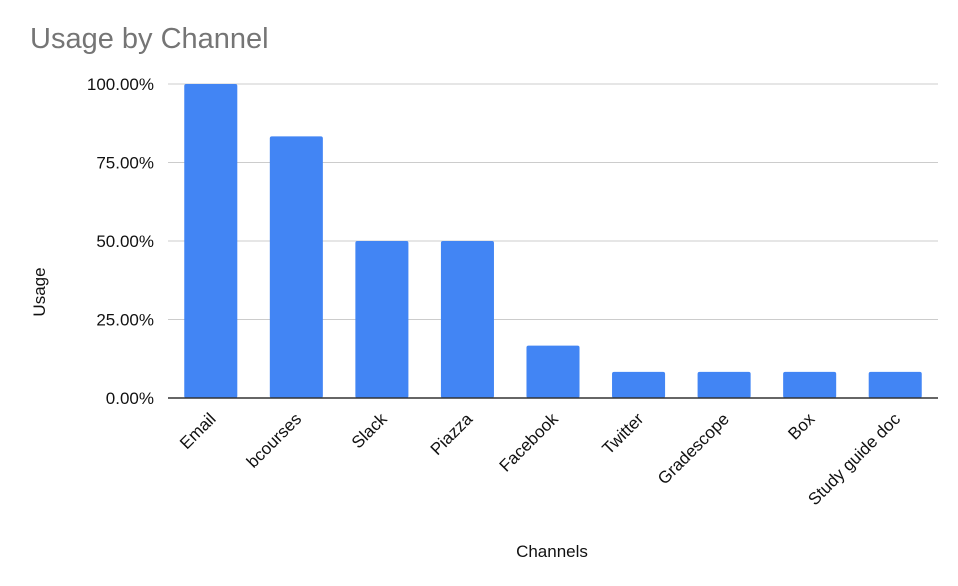 The width and height of the screenshot is (958, 586). Describe the element at coordinates (120, 84) in the screenshot. I see `y-tick-label: 100.00%` at that location.